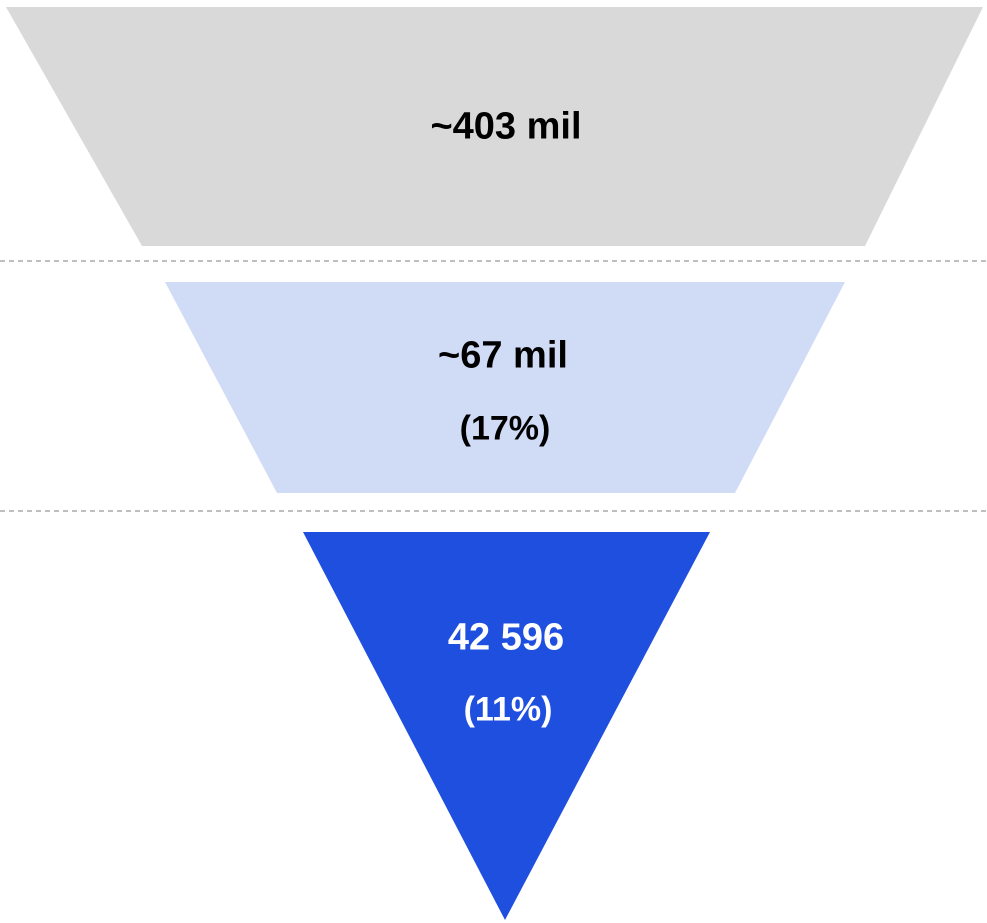 This screenshot has width=987, height=923. Describe the element at coordinates (503, 355) in the screenshot. I see `funnel-tier-2-value: ~67 mil` at that location.